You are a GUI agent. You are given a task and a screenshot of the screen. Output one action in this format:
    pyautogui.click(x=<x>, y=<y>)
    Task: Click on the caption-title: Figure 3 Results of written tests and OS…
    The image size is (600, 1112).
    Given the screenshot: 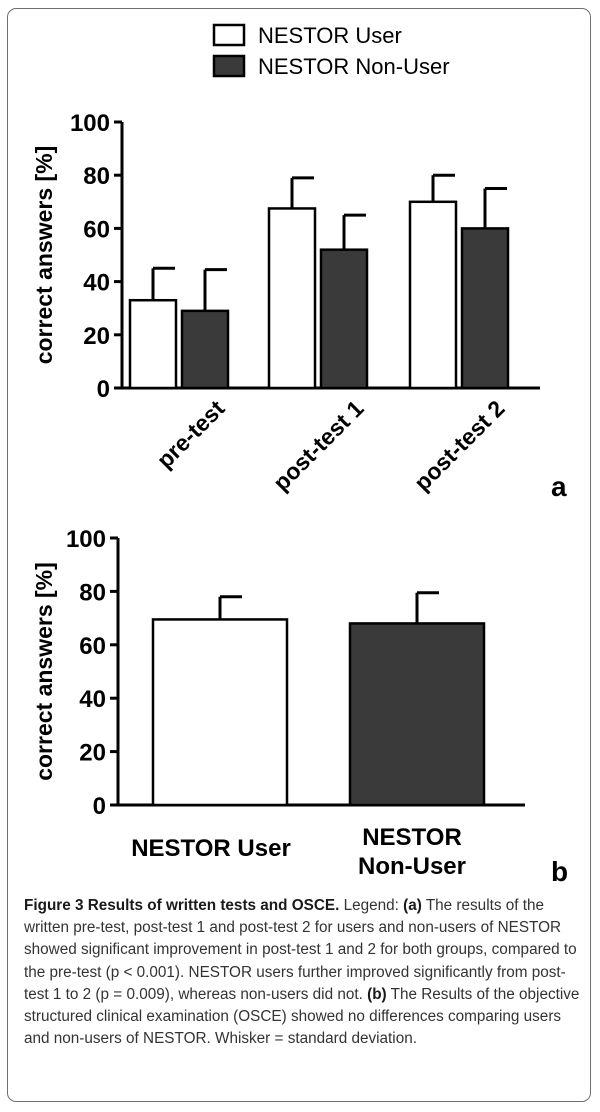 What is the action you would take?
    pyautogui.click(x=182, y=905)
    